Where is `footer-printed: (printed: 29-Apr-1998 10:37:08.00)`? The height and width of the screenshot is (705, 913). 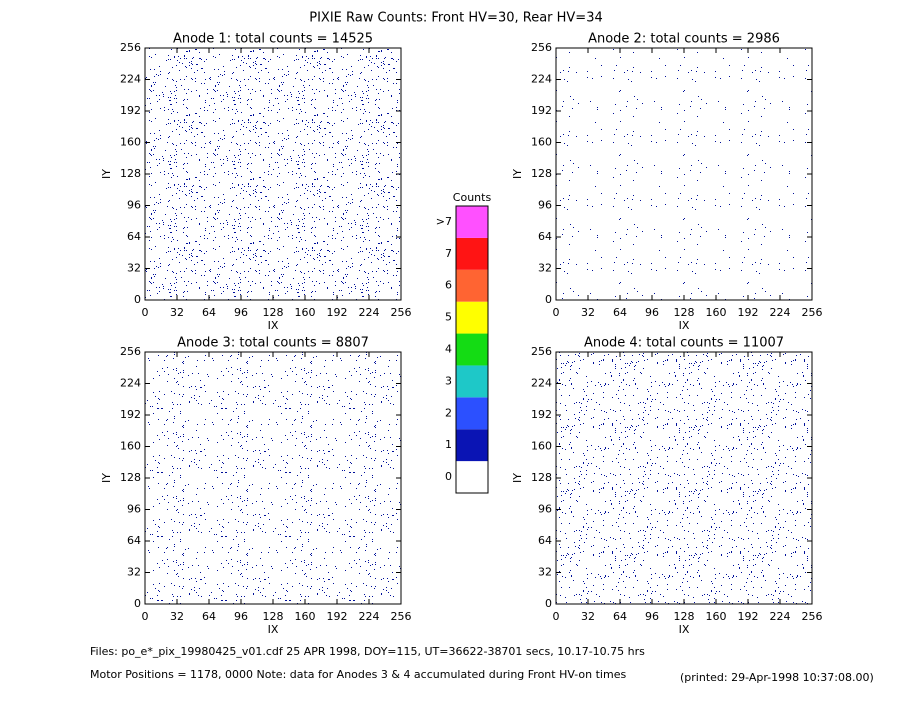
footer-printed: (printed: 29-Apr-1998 10:37:08.00) is located at coordinates (777, 677).